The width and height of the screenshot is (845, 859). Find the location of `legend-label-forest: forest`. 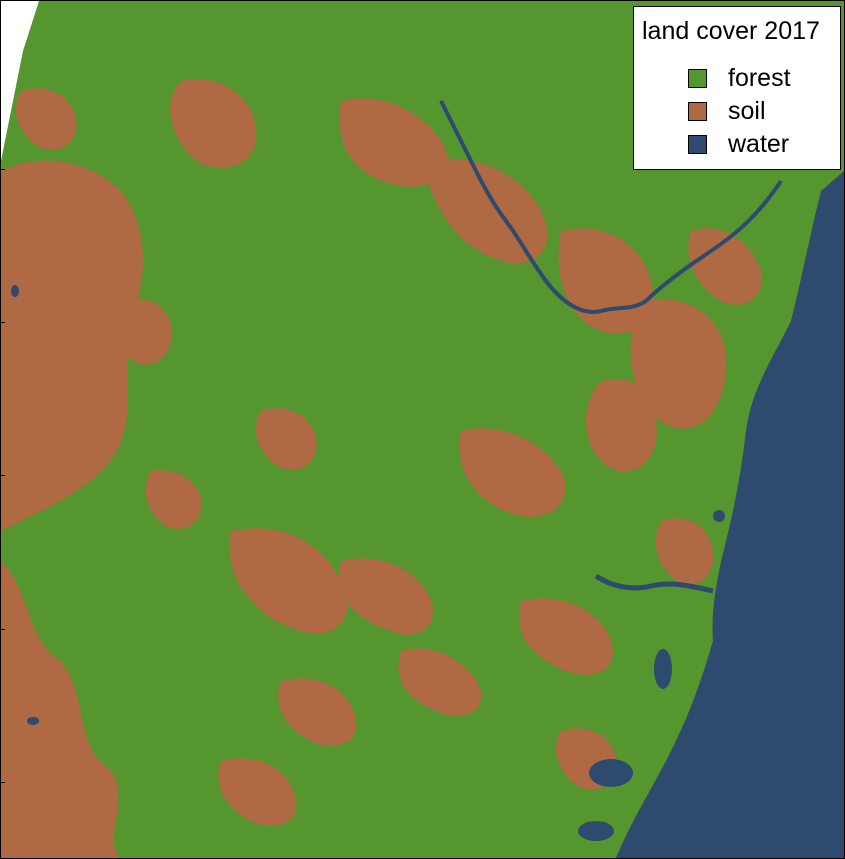

legend-label-forest: forest is located at coordinates (759, 77).